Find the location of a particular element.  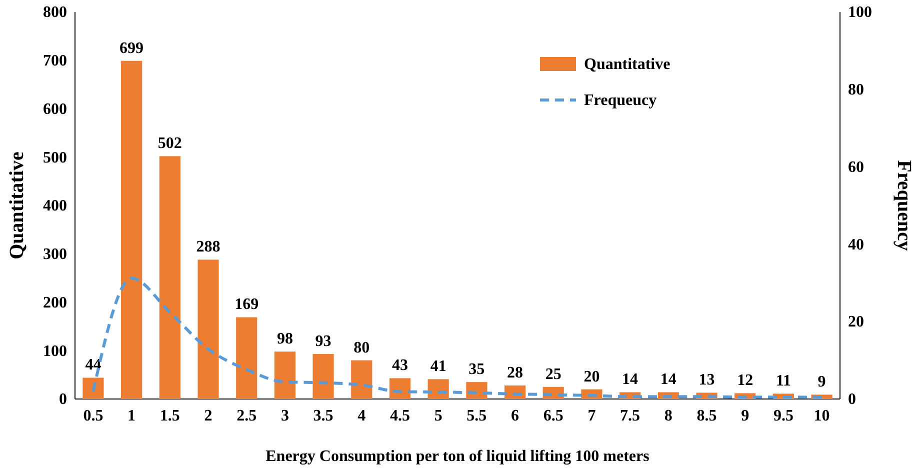

data-label: 13 is located at coordinates (706, 380).